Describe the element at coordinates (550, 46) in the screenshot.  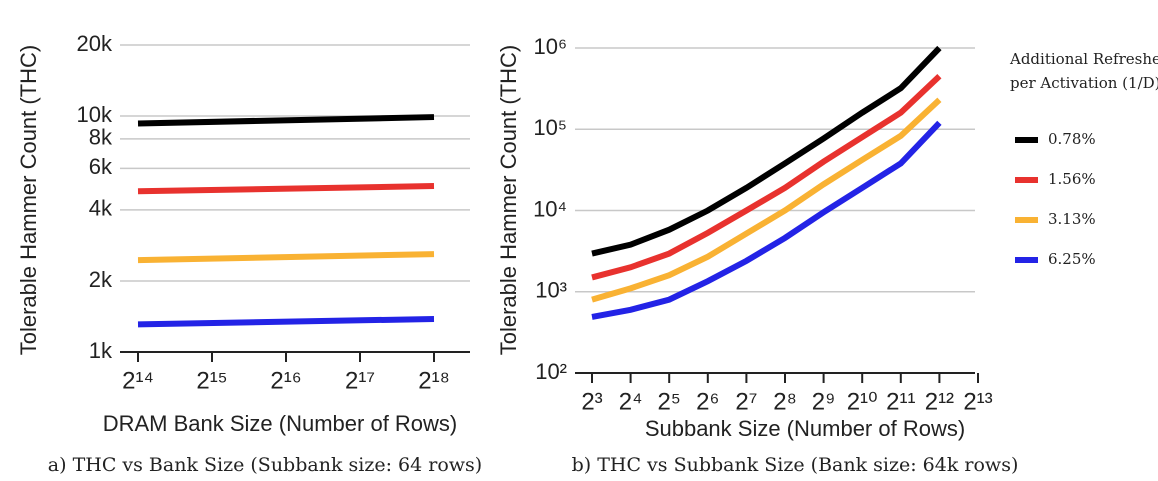
I see `y-tick-label: 10⁶` at that location.